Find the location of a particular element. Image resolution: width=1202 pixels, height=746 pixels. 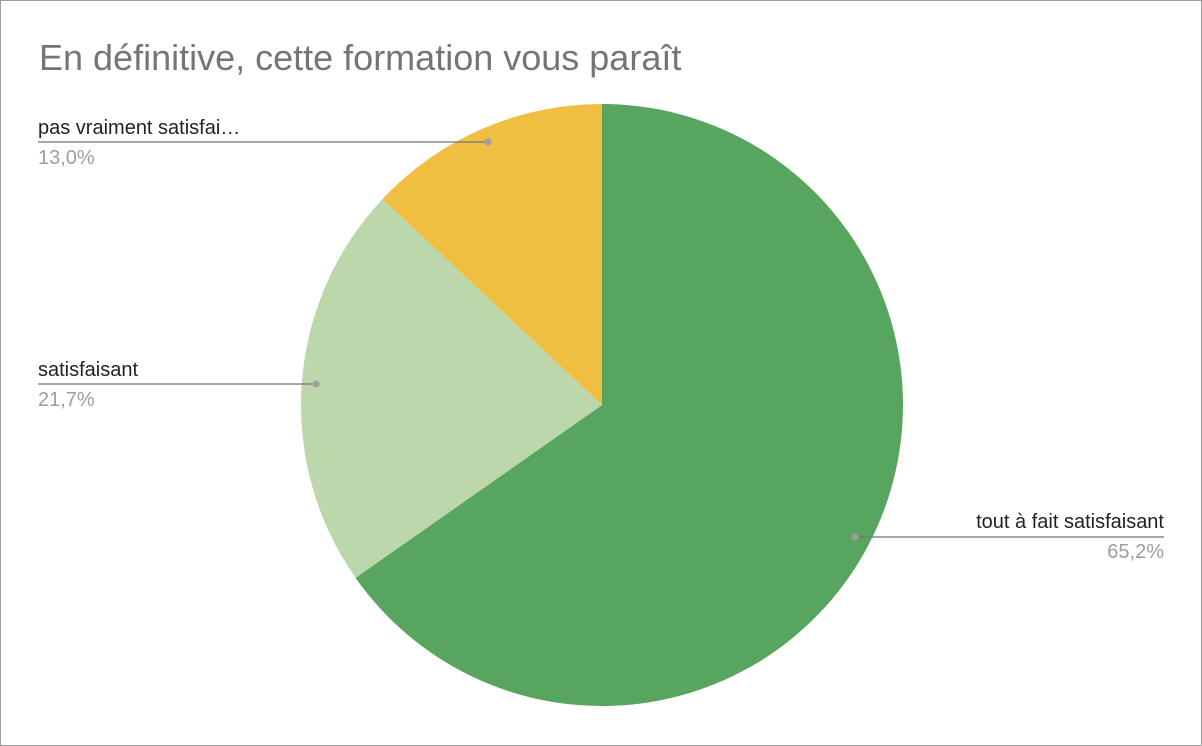

slice-label-2: satisfaisant is located at coordinates (88, 370).